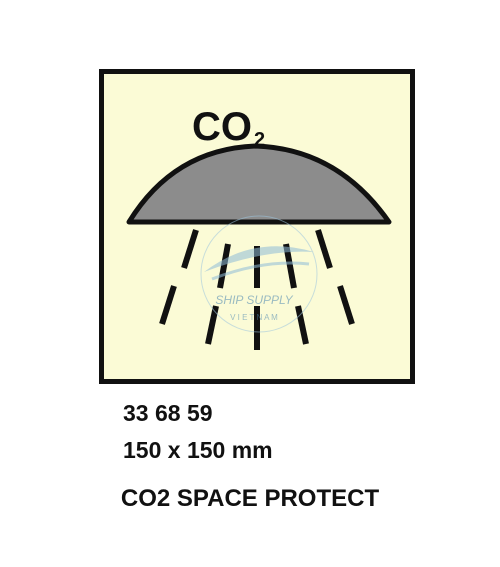  I want to click on dome-icon, so click(259, 184).